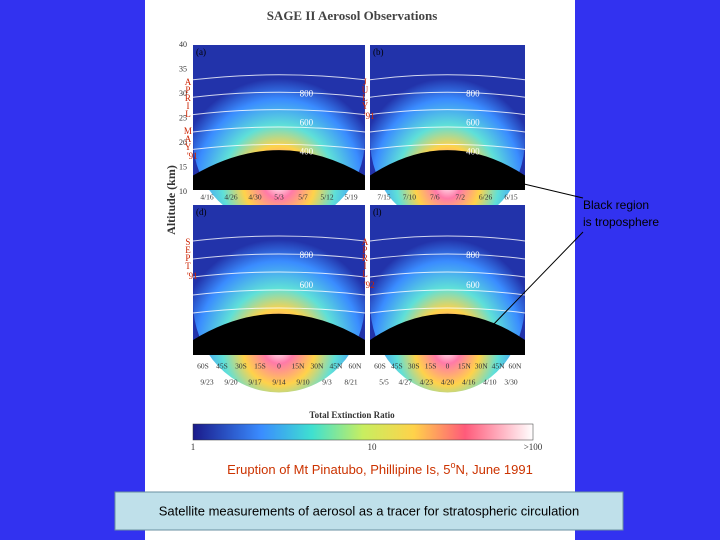 This screenshot has height=540, width=720. What do you see at coordinates (511, 197) in the screenshot?
I see `date-label: 6/15` at bounding box center [511, 197].